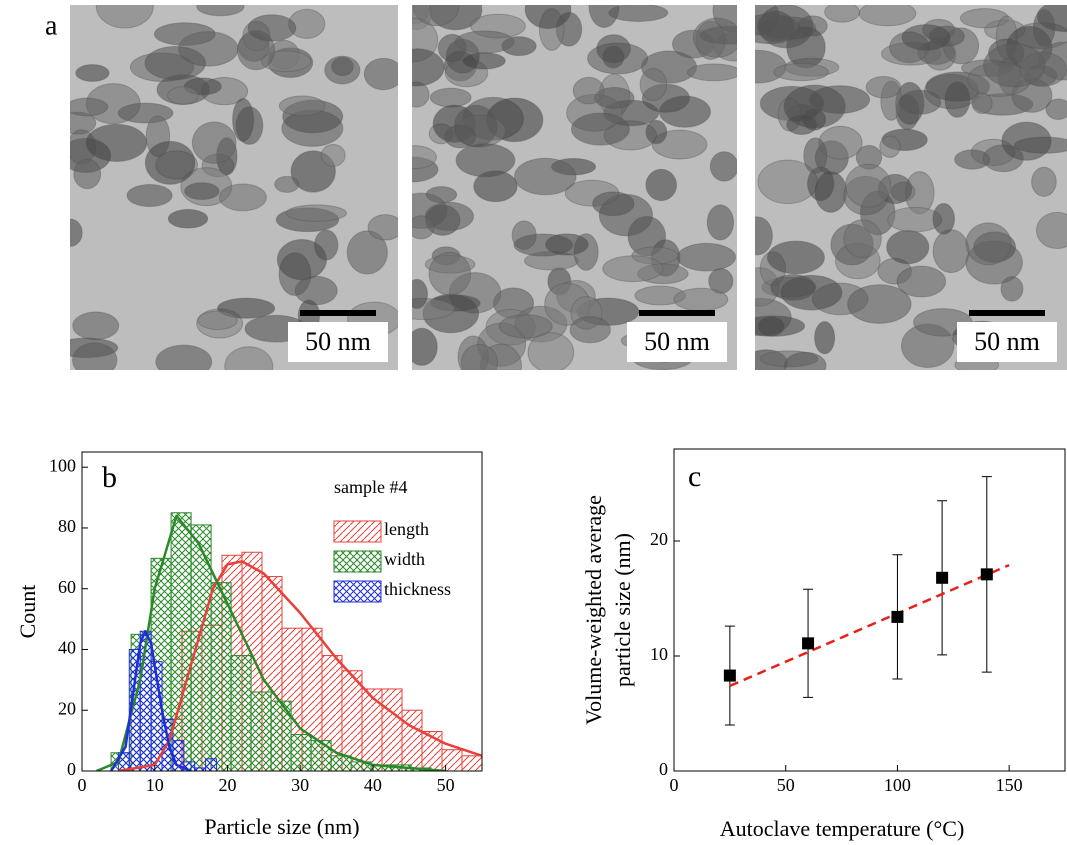 Image resolution: width=1067 pixels, height=845 pixels. Describe the element at coordinates (67, 648) in the screenshot. I see `y-tick-label: 40` at that location.